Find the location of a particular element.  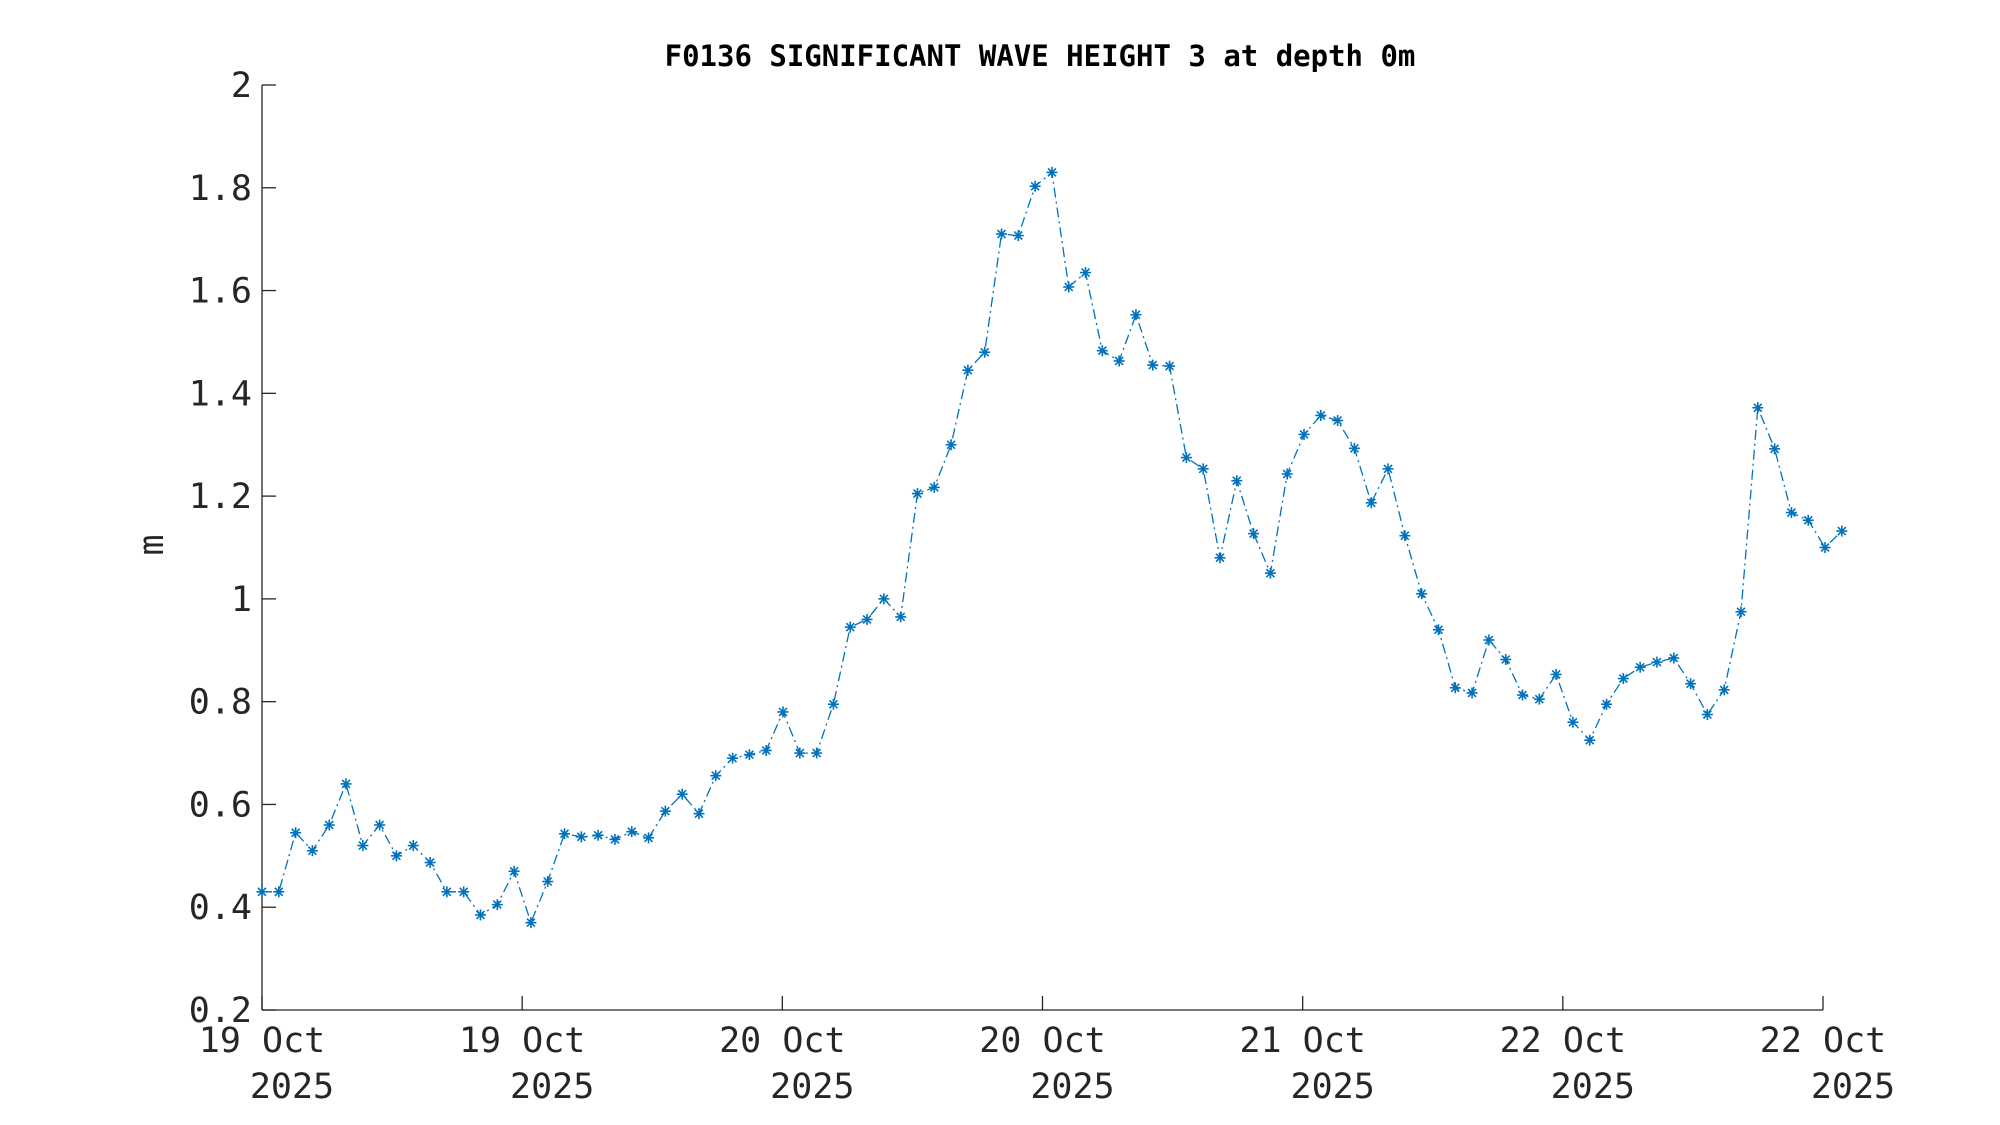

y-tick-label: 1 is located at coordinates (241, 600).